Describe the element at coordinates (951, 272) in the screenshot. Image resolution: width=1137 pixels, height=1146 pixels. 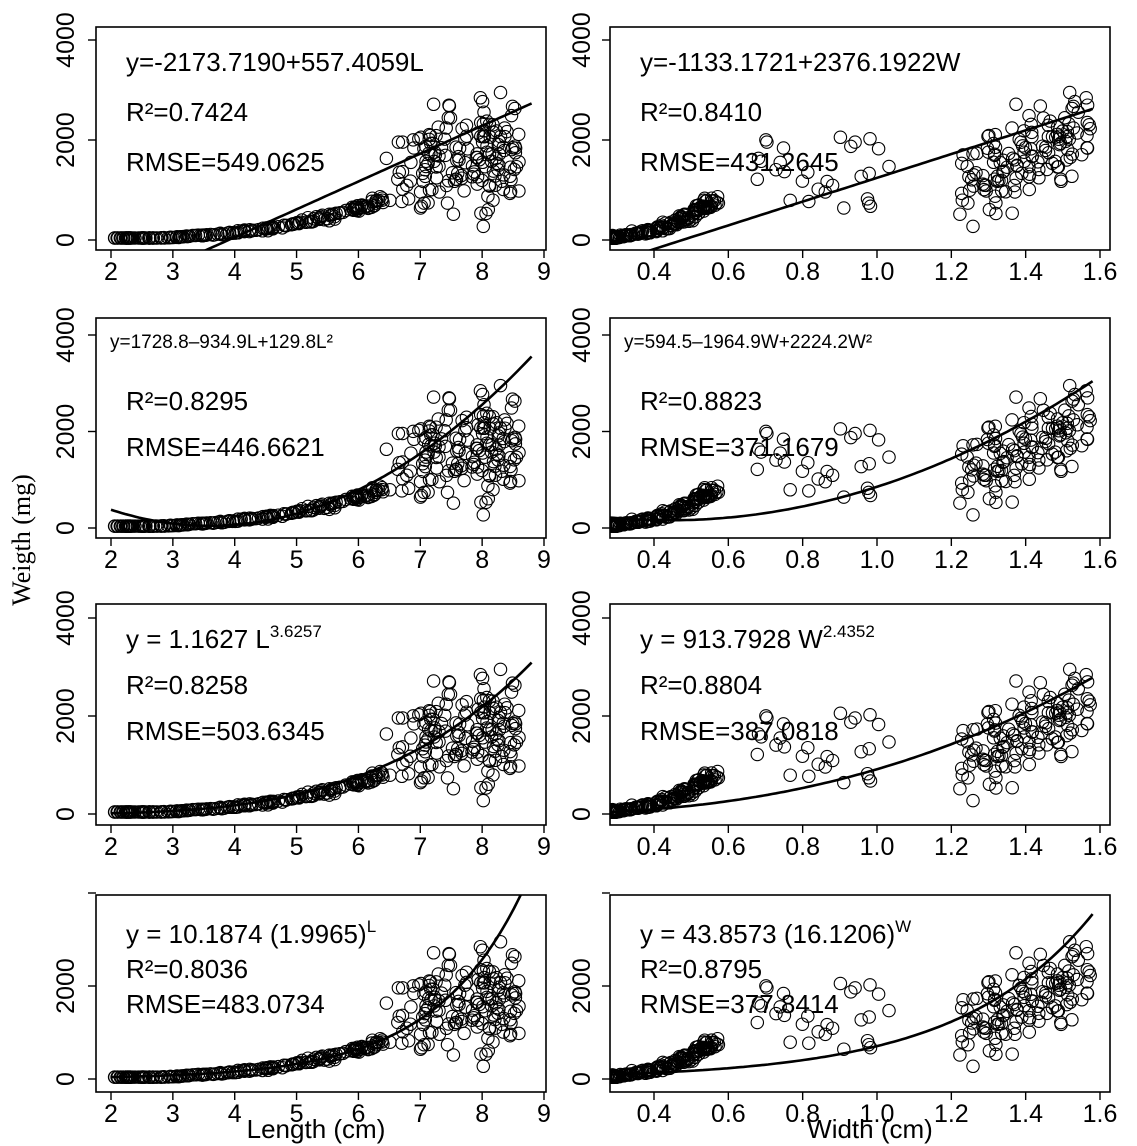
I see `x-tick-label: 1.2` at that location.